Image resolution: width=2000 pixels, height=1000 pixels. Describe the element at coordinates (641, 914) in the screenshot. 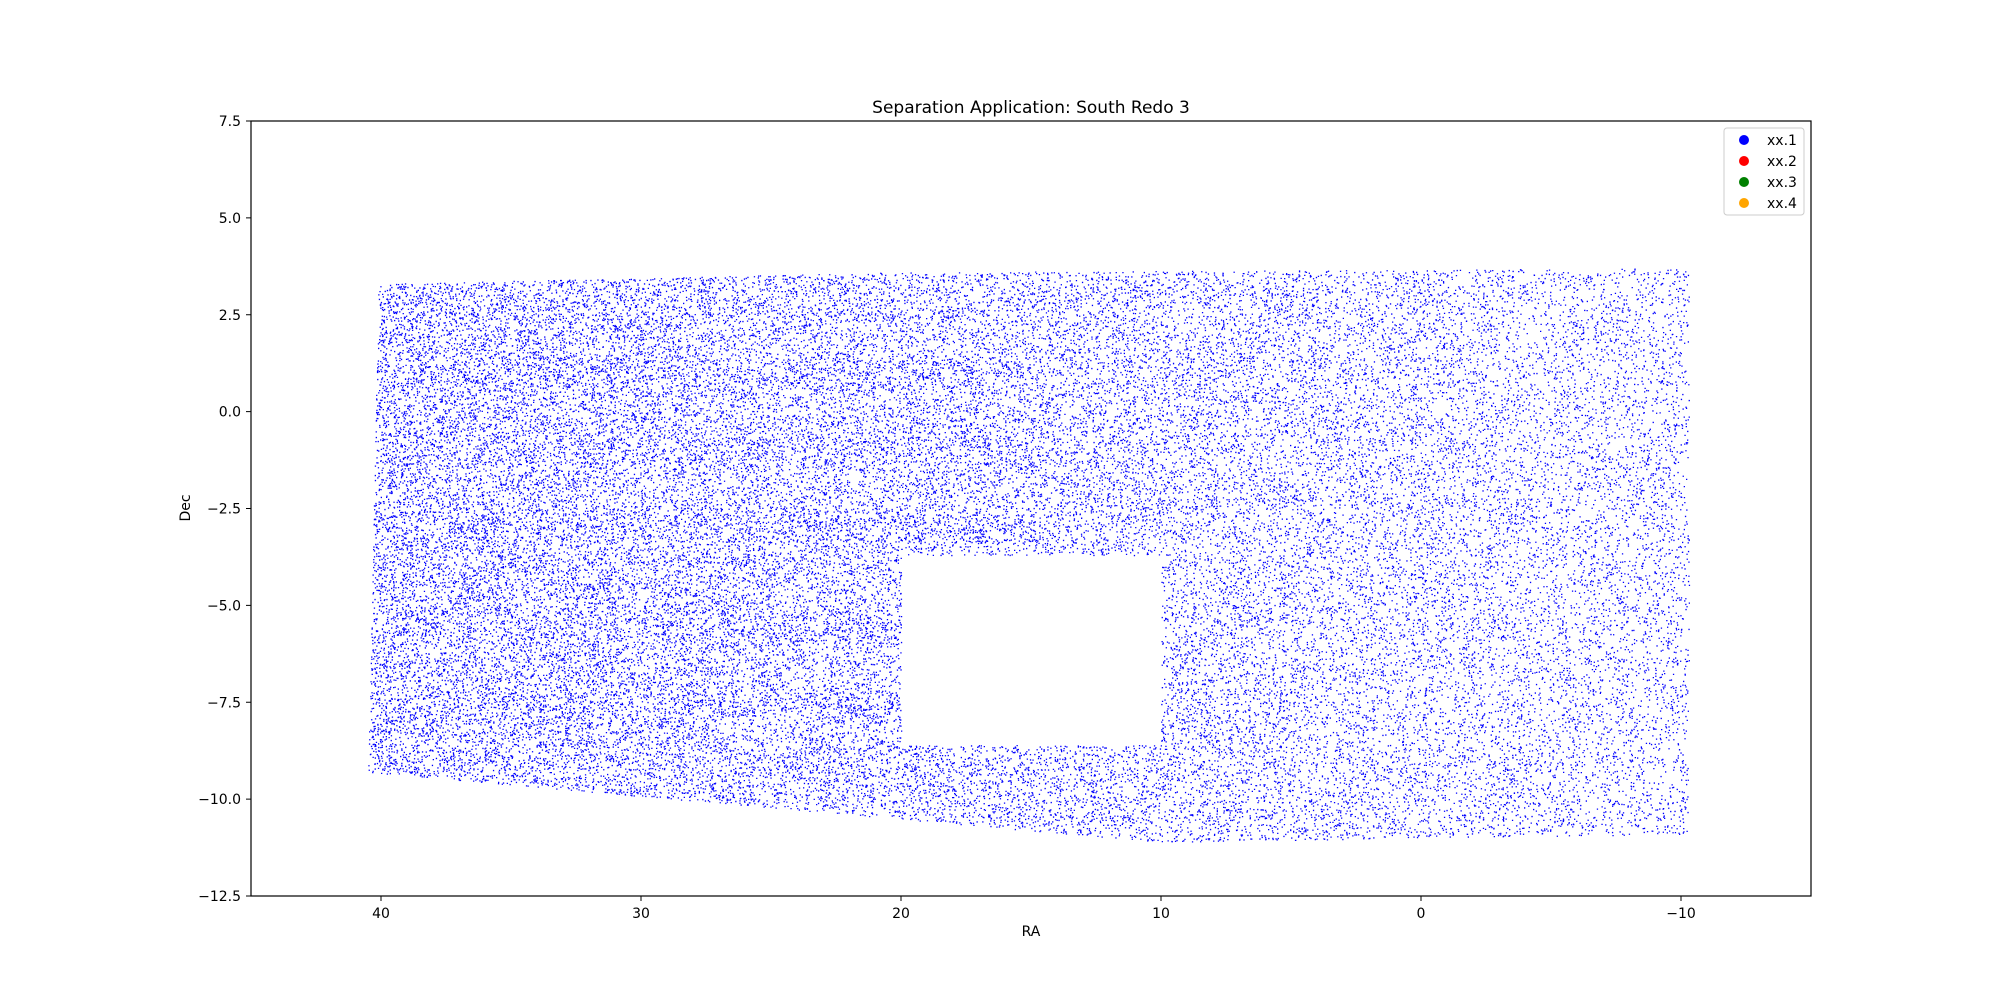

I see `x-tick-label: 30` at that location.